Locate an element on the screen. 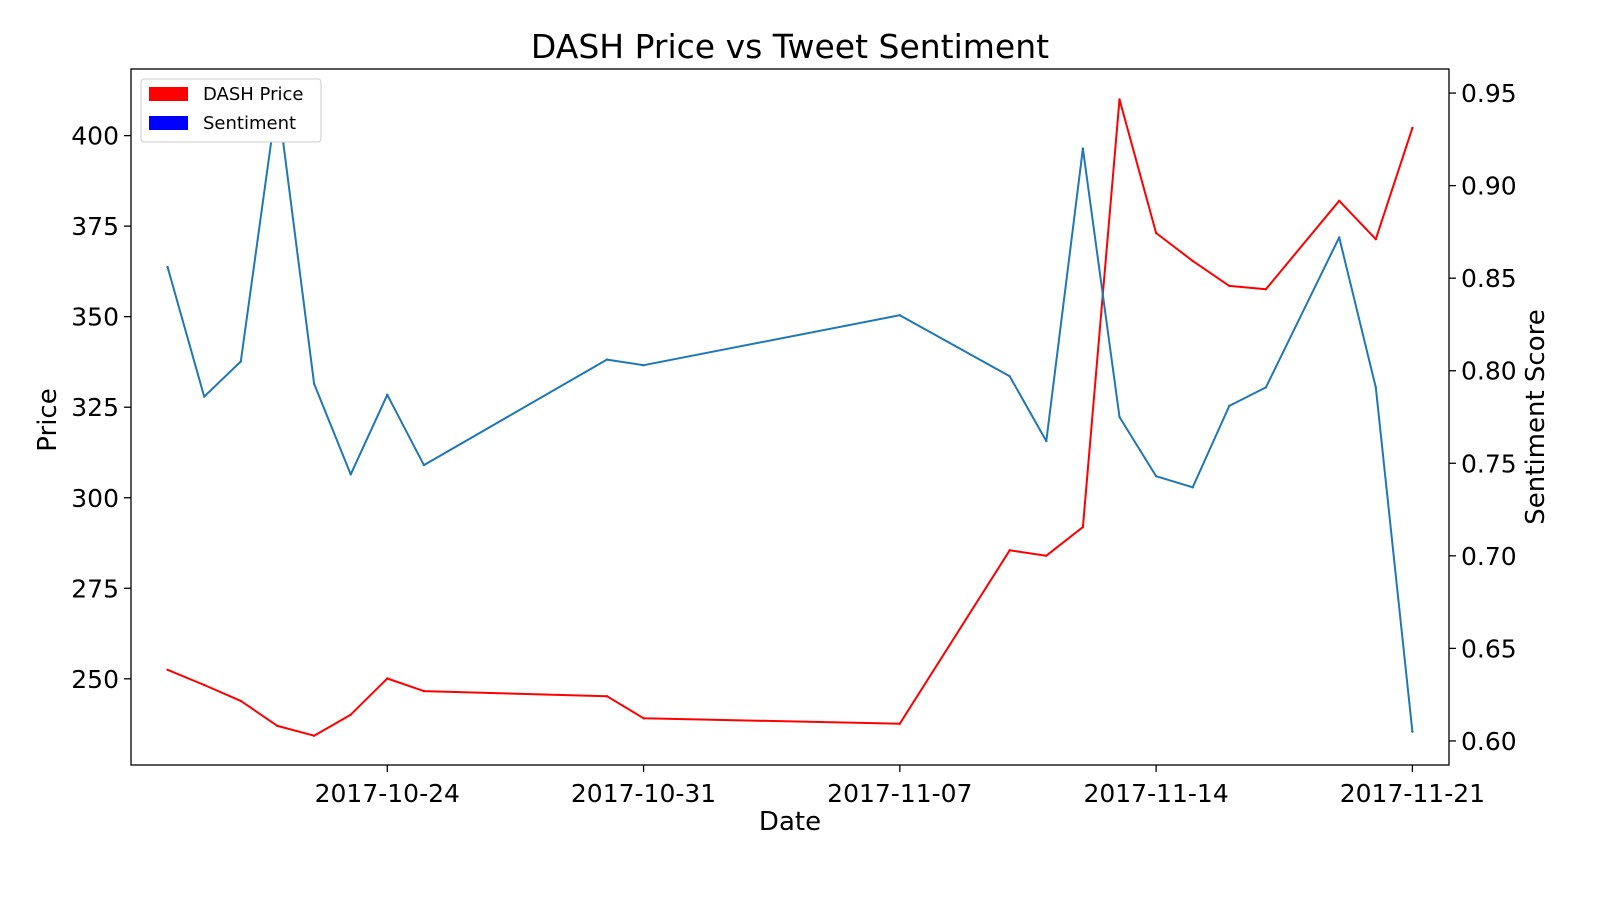 This screenshot has width=1600, height=900. legend: DASH Price Sentiment is located at coordinates (231, 110).